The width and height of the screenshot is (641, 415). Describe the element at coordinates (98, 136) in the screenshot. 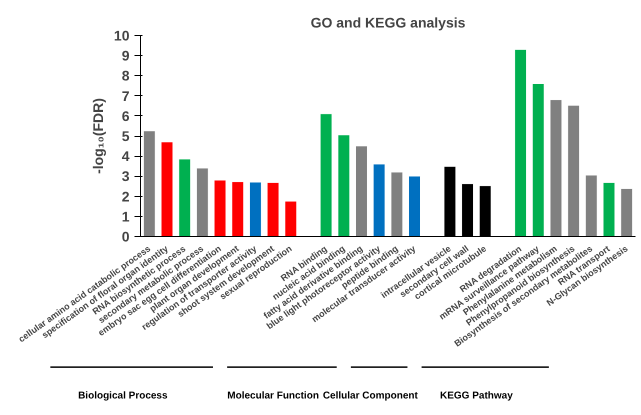

I see `y-axis-title: -log₁₀(FDR)` at that location.